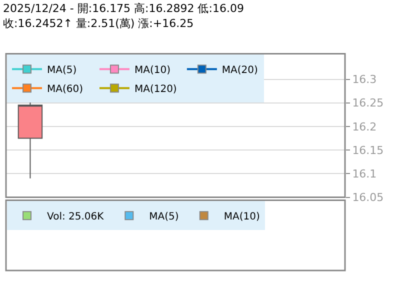 The image size is (400, 301). What do you see at coordinates (75, 216) in the screenshot?
I see `legend-label: Vol: 25.06K` at bounding box center [75, 216].